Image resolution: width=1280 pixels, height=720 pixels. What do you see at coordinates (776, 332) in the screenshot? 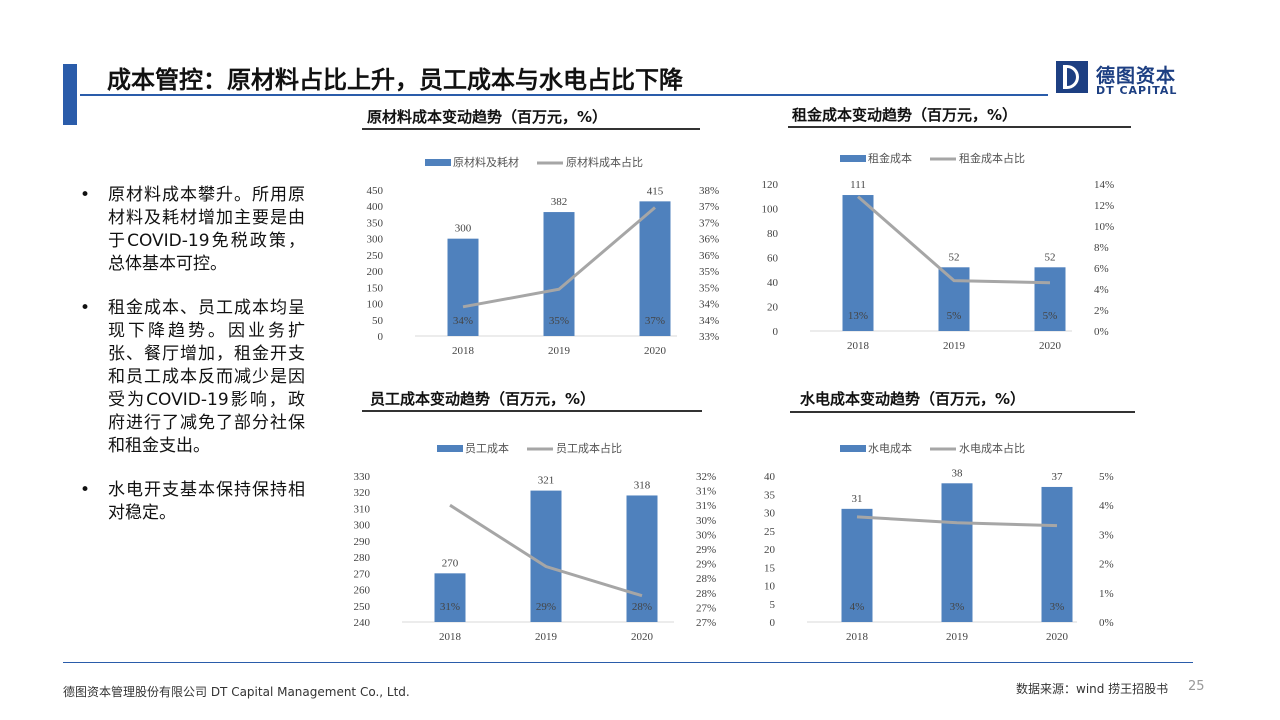
I see `left-axis-tick-label: 0` at bounding box center [776, 332].